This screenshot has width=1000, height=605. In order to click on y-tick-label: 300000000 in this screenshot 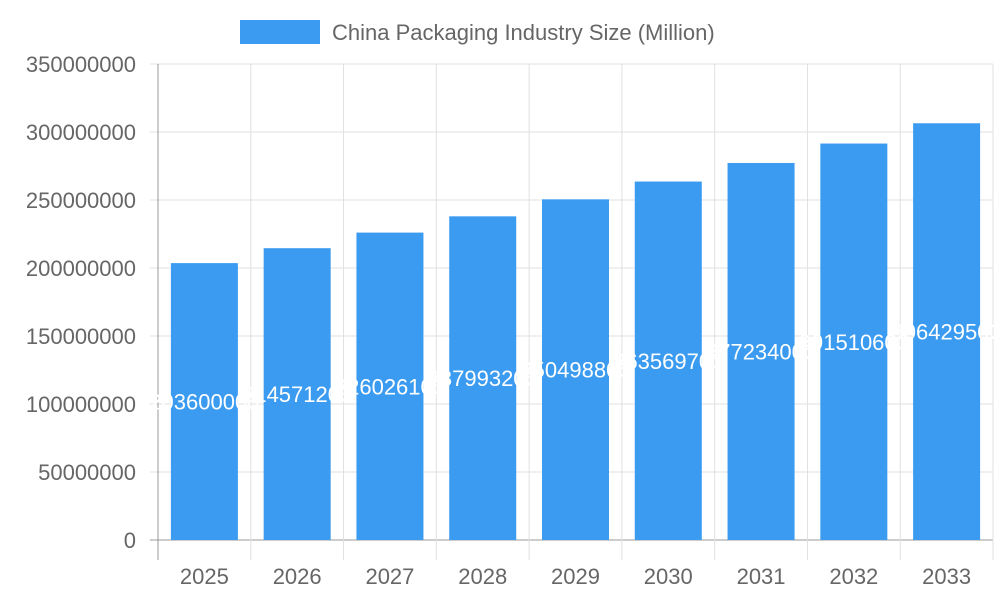, I will do `click(81, 132)`.